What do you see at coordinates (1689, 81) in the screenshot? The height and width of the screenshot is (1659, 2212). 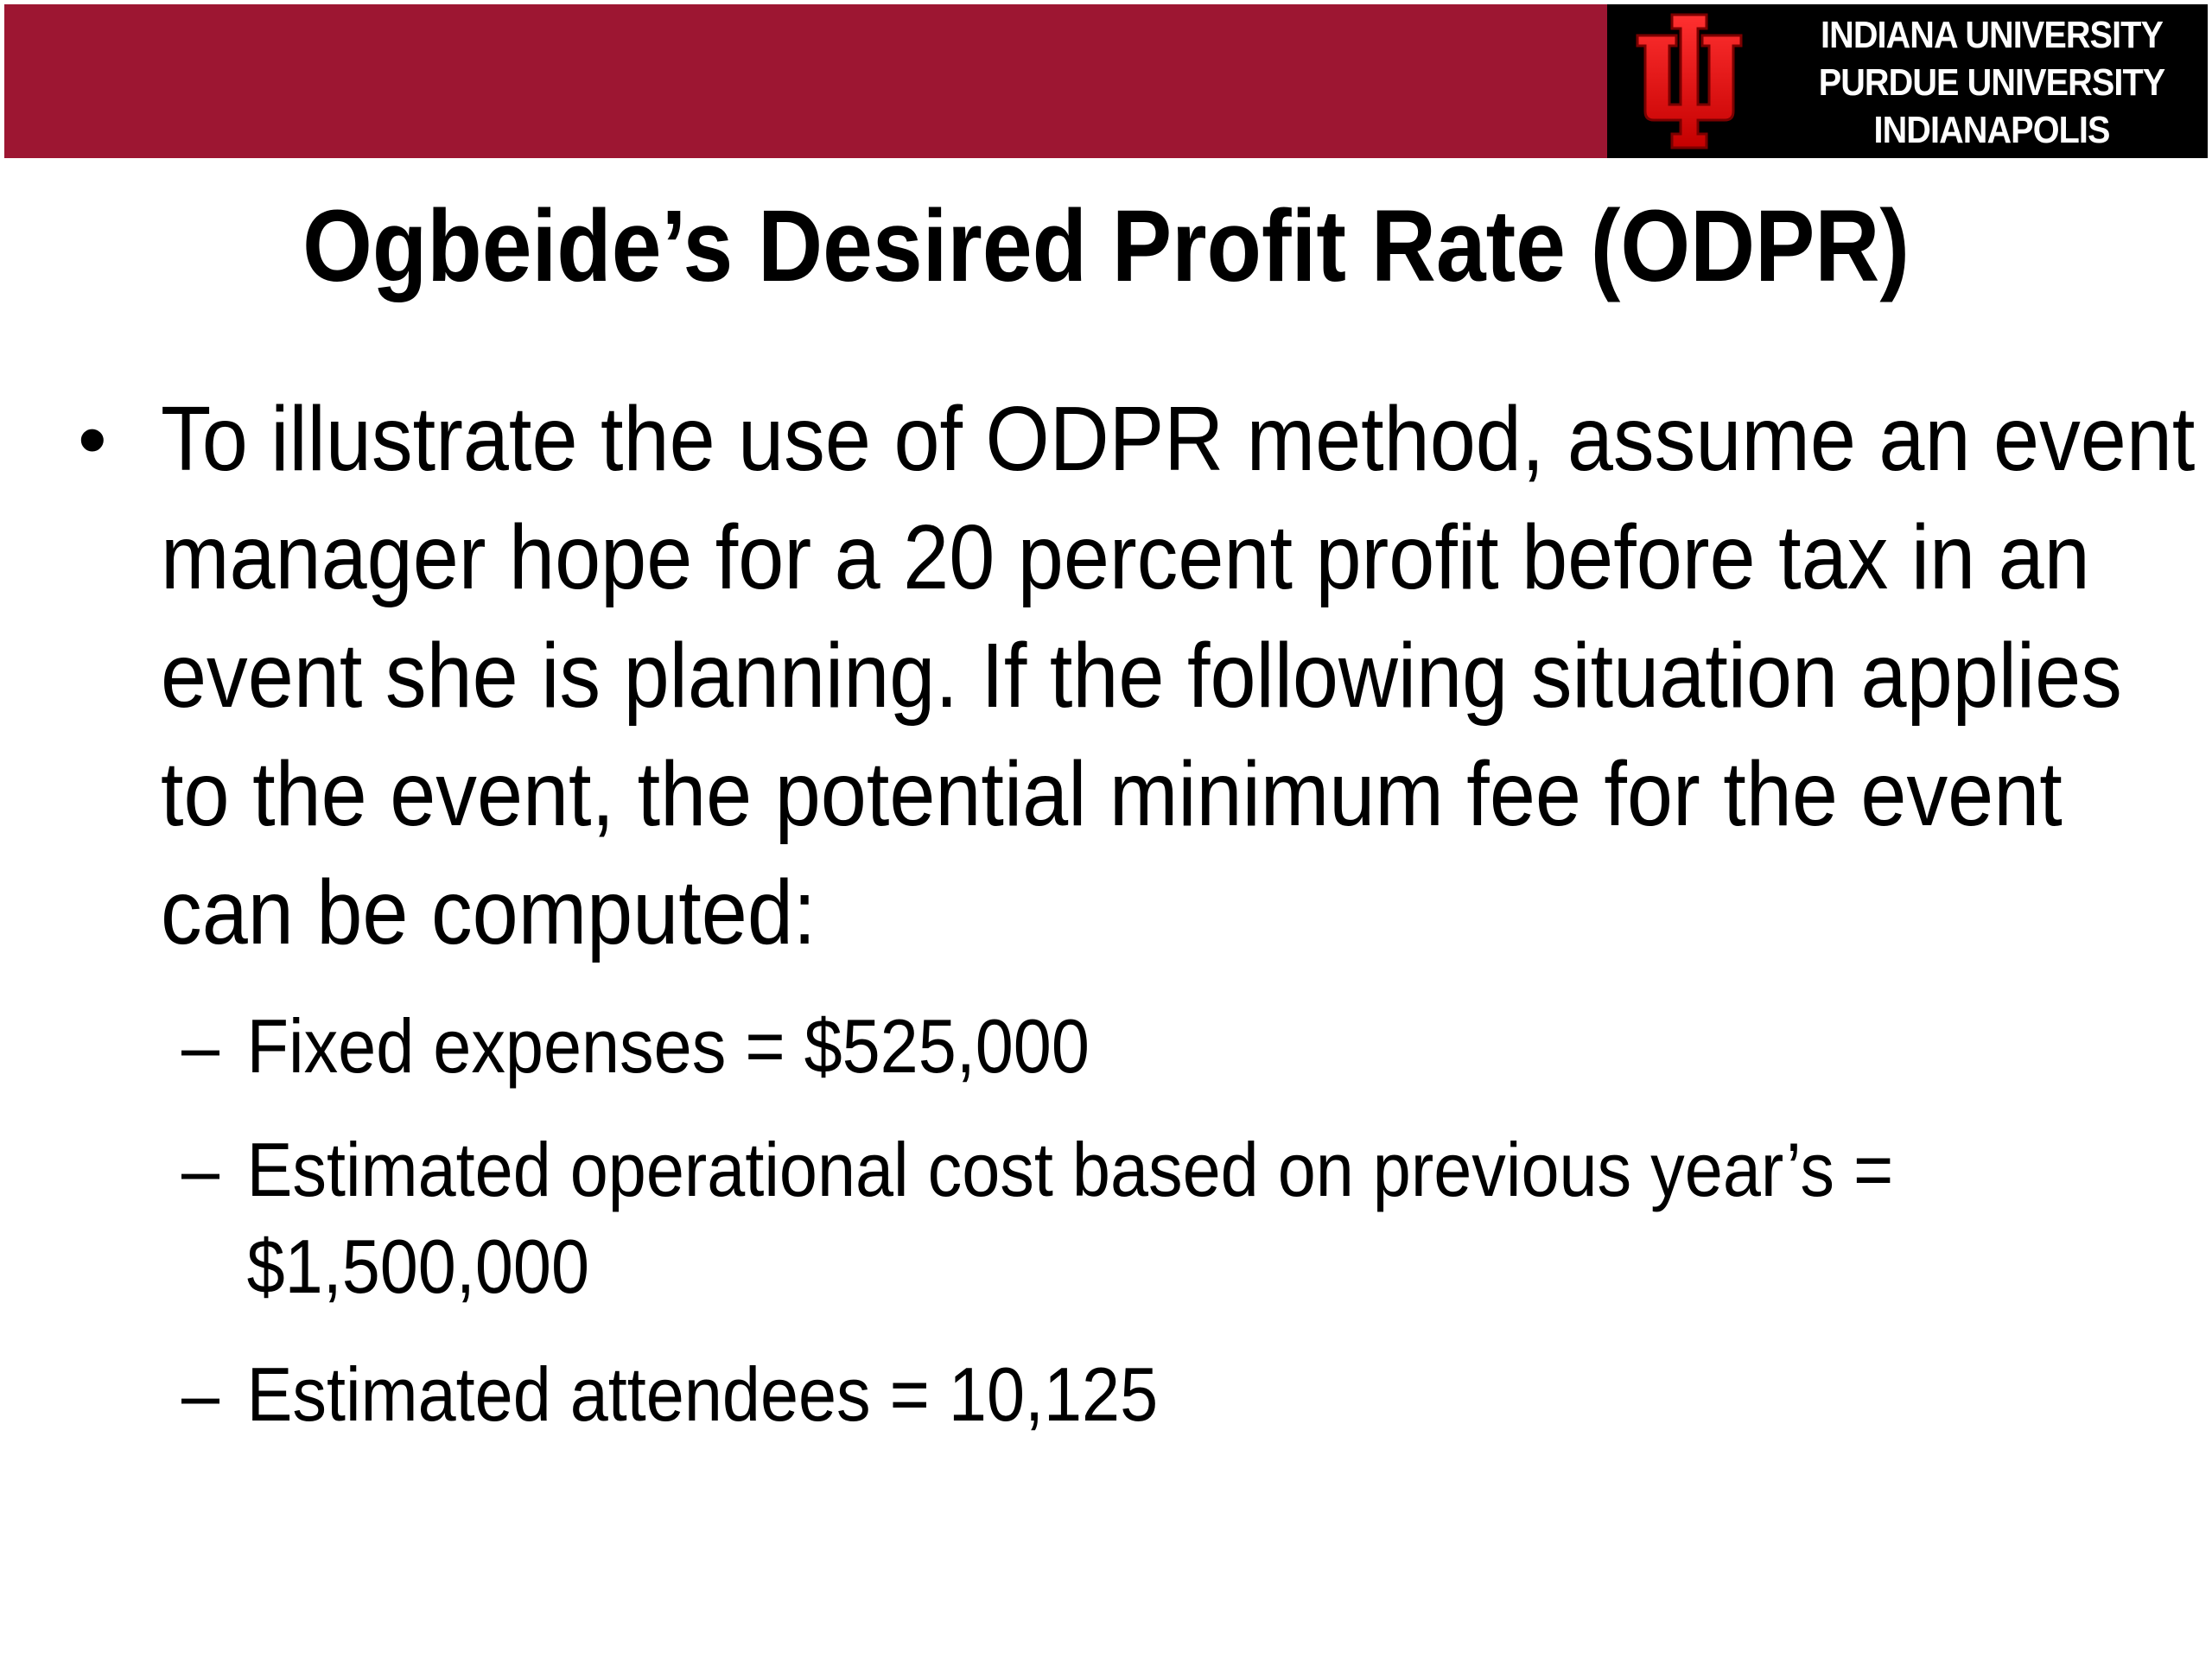 I see `iu-trident-icon` at bounding box center [1689, 81].